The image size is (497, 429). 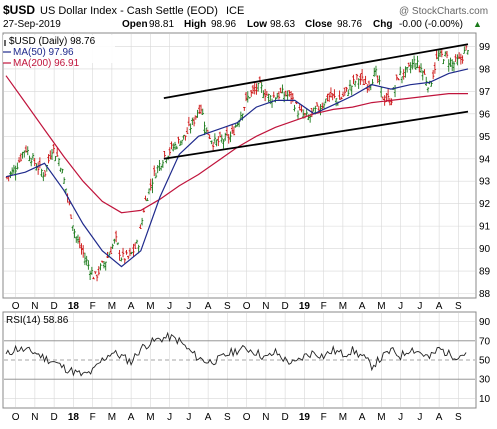 What do you see at coordinates (485, 380) in the screenshot?
I see `rsi-tick-label: 30` at bounding box center [485, 380].